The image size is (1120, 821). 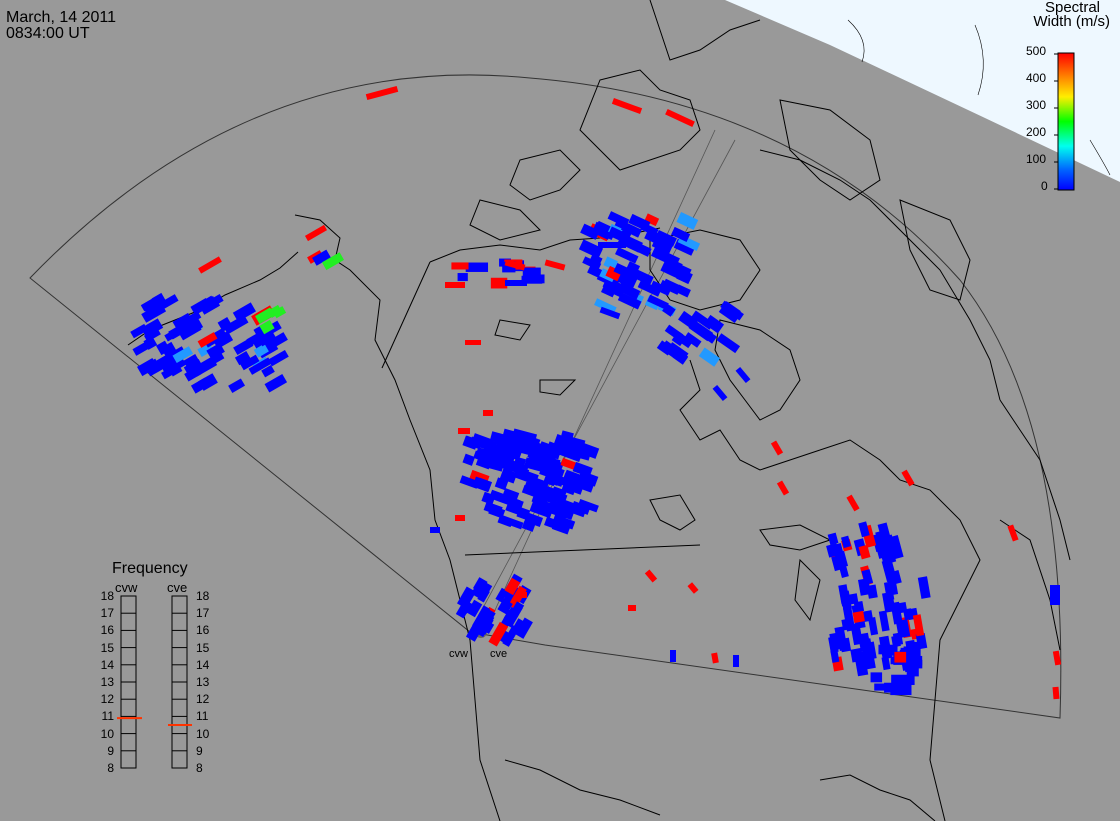 What do you see at coordinates (1036, 78) in the screenshot?
I see `colorbar-tick-400: 400` at bounding box center [1036, 78].